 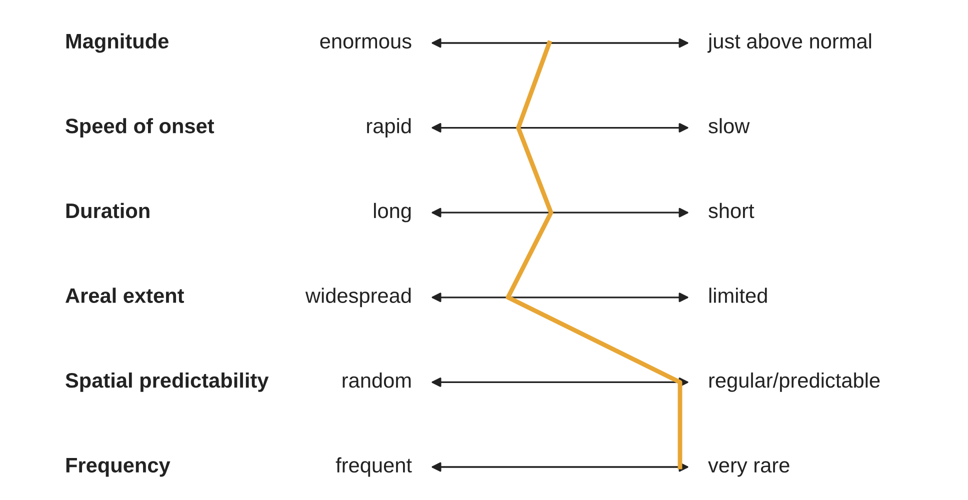 What do you see at coordinates (749, 469) in the screenshot?
I see `text: very rare` at bounding box center [749, 469].